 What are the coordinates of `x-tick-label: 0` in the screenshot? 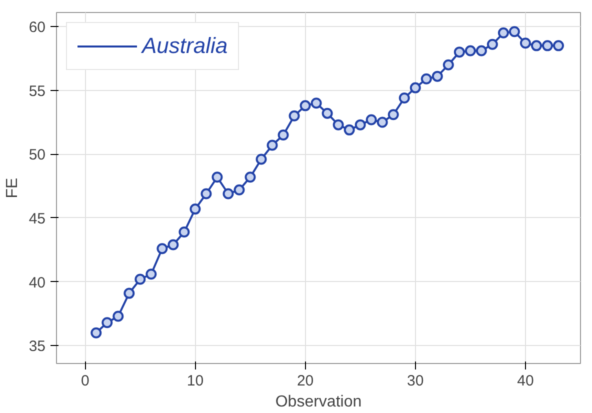 It's located at (85, 381).